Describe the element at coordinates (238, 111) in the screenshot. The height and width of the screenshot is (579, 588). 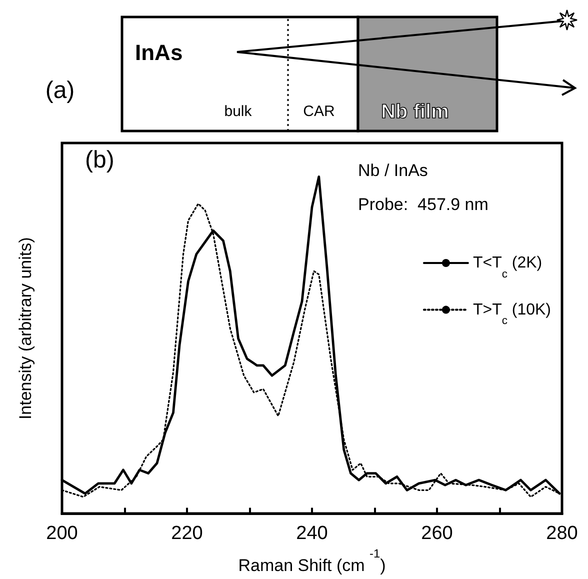
I see `text: bulk` at that location.